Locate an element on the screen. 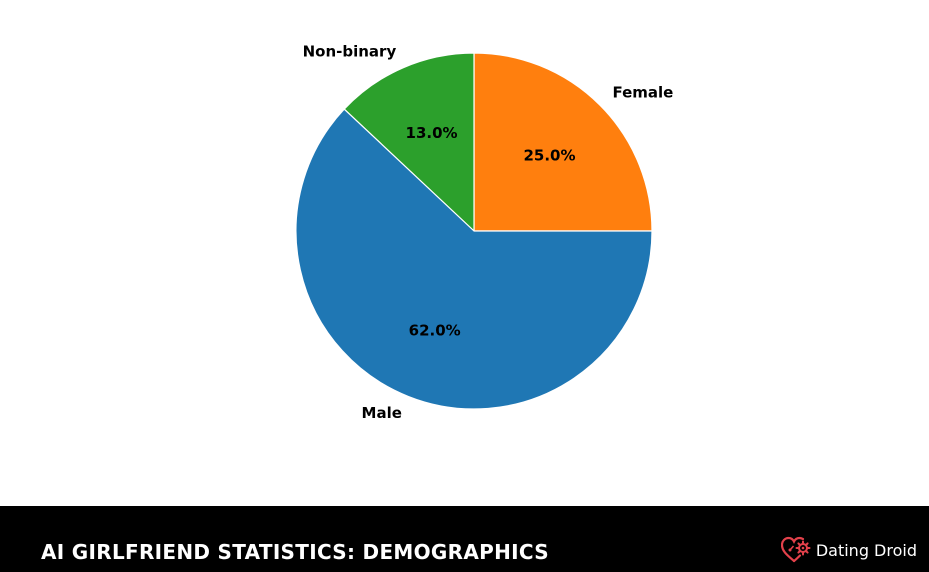 The image size is (929, 572). pie-percent-label: 62.0% is located at coordinates (435, 330).